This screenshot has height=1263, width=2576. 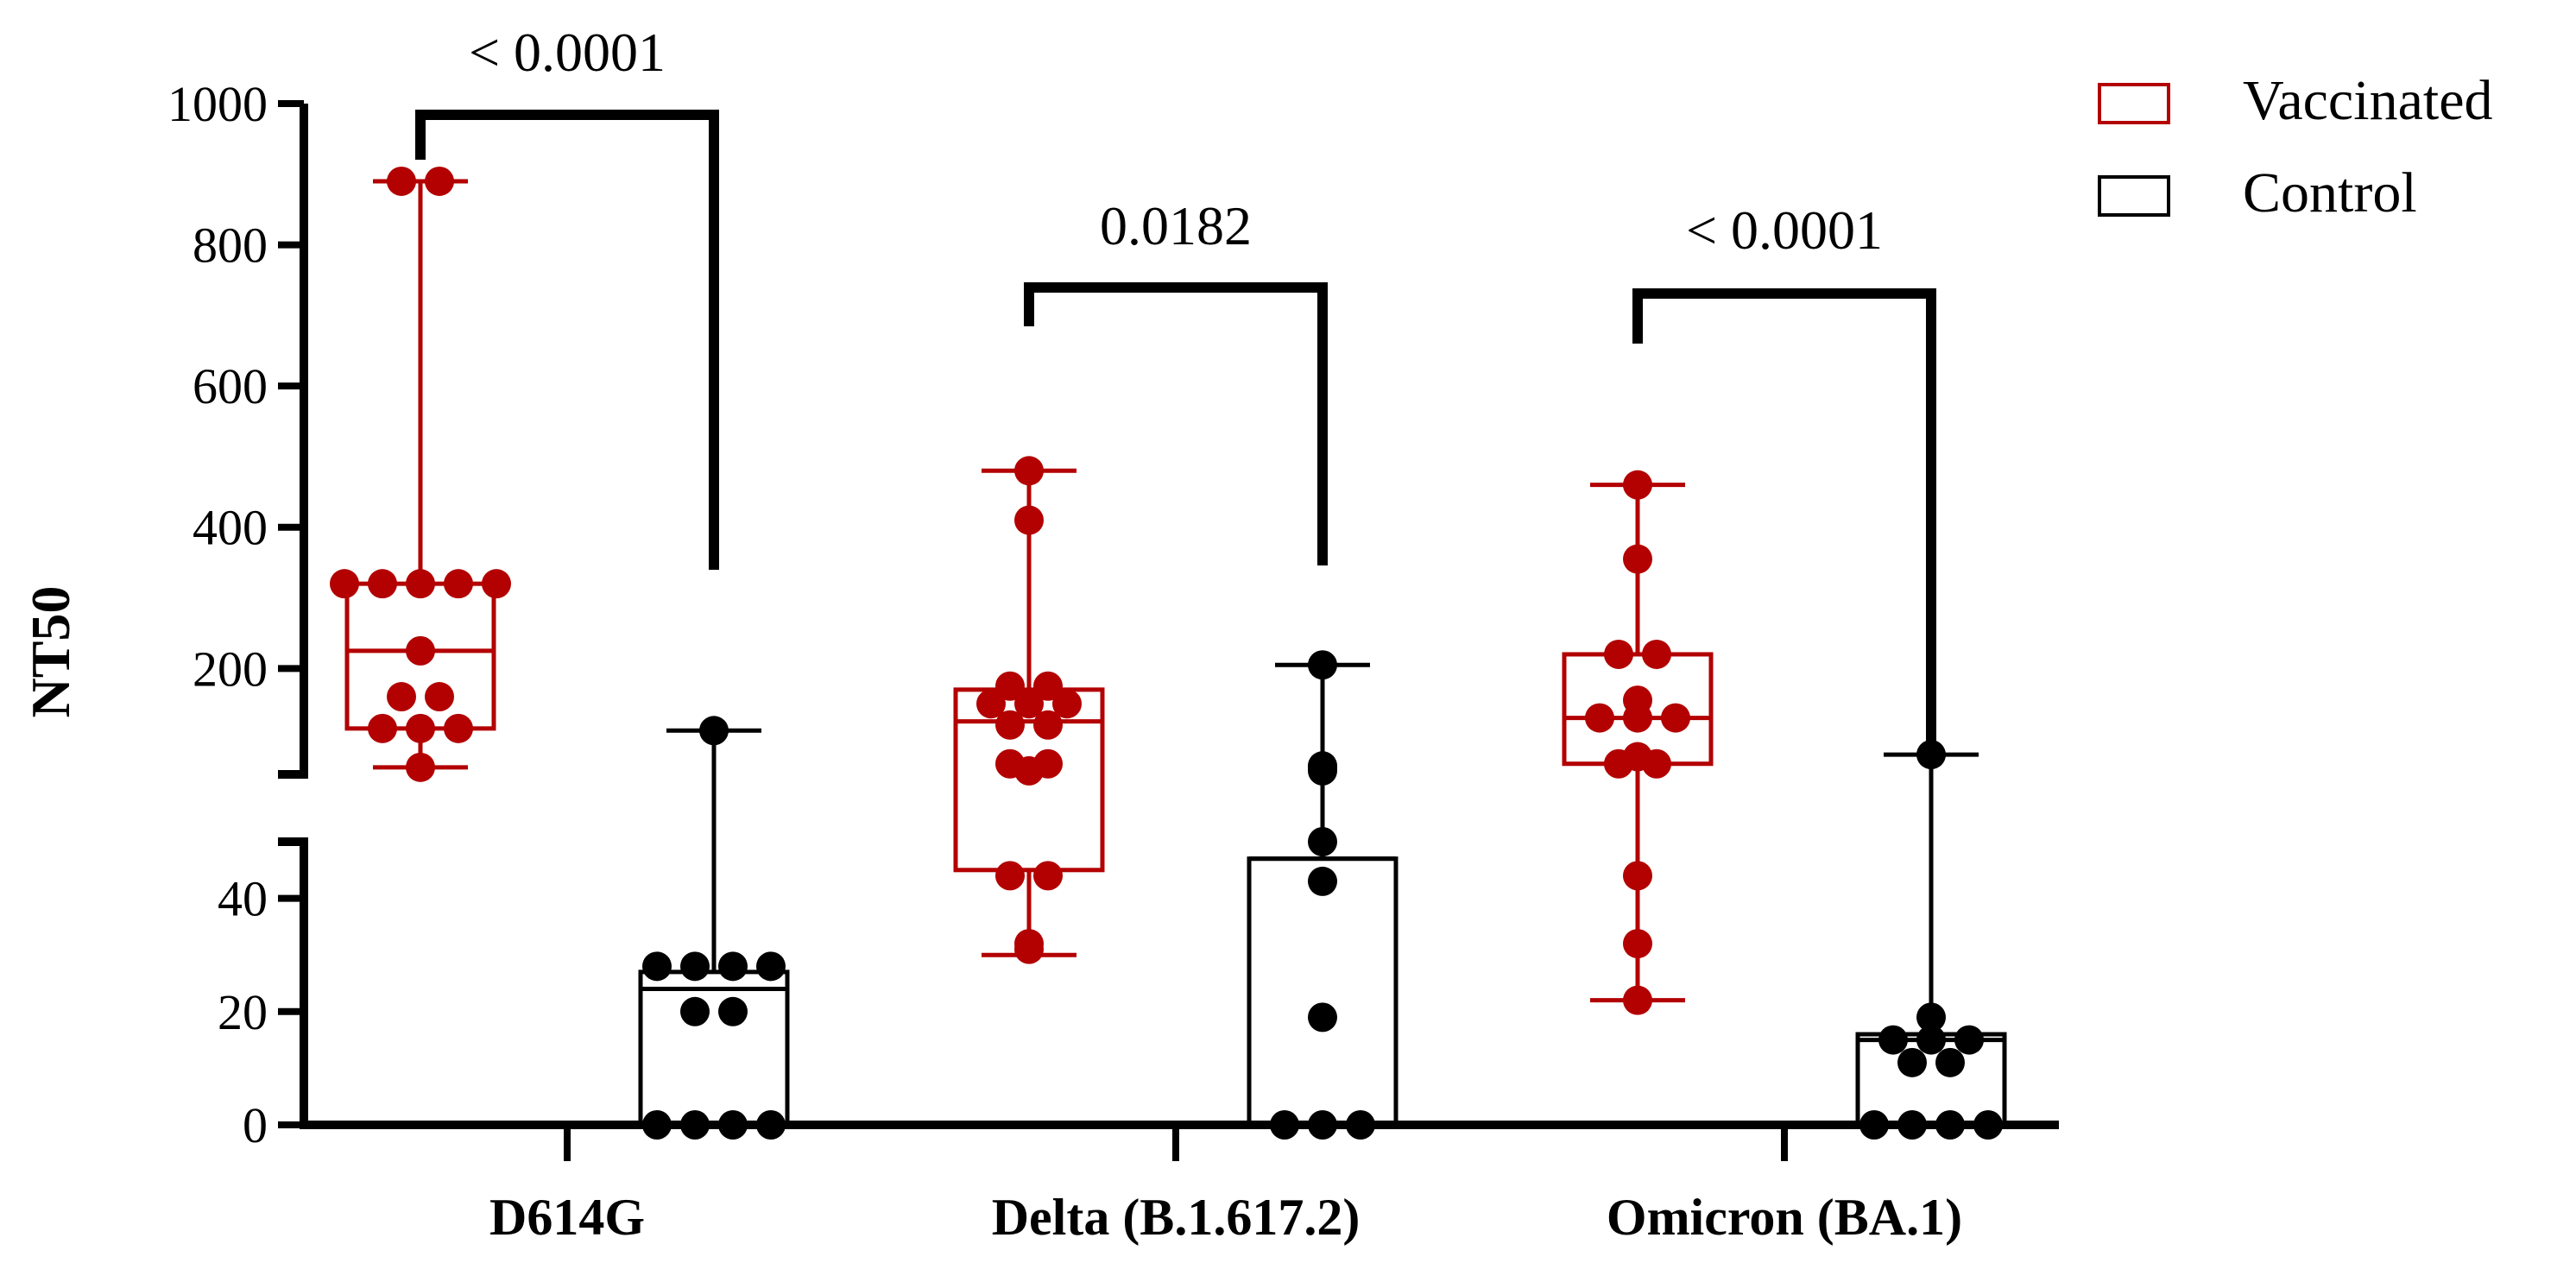 I want to click on legend-swatch-control, so click(x=2134, y=196).